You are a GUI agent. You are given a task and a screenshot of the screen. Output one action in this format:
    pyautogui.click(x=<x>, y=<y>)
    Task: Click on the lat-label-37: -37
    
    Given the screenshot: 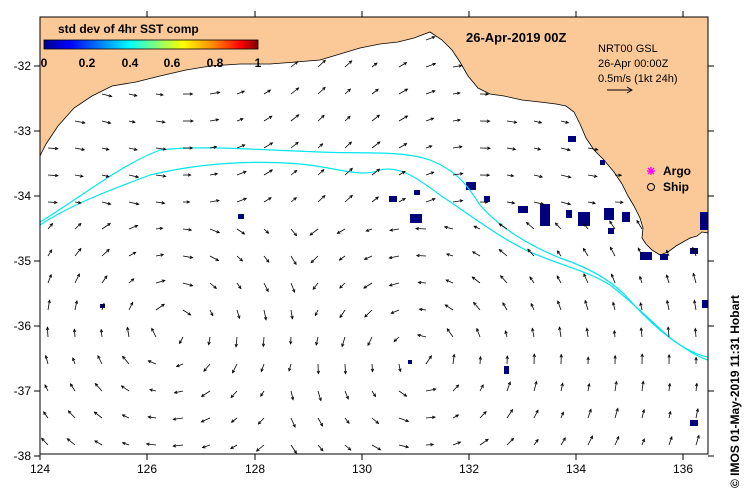 What is the action you would take?
    pyautogui.click(x=23, y=391)
    